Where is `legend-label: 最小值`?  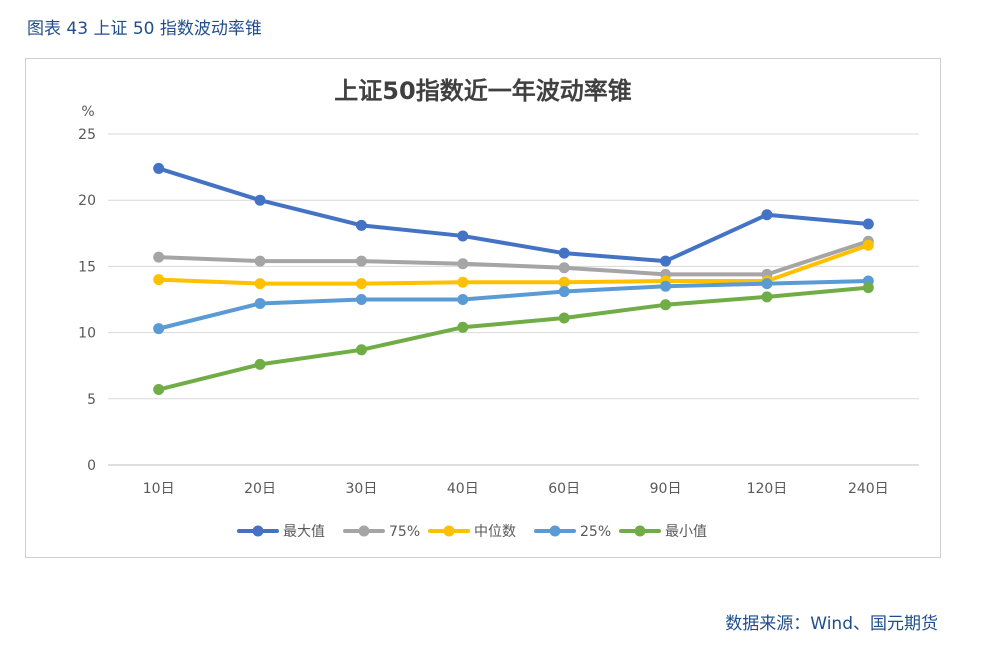
legend-label: 最小值 is located at coordinates (686, 532).